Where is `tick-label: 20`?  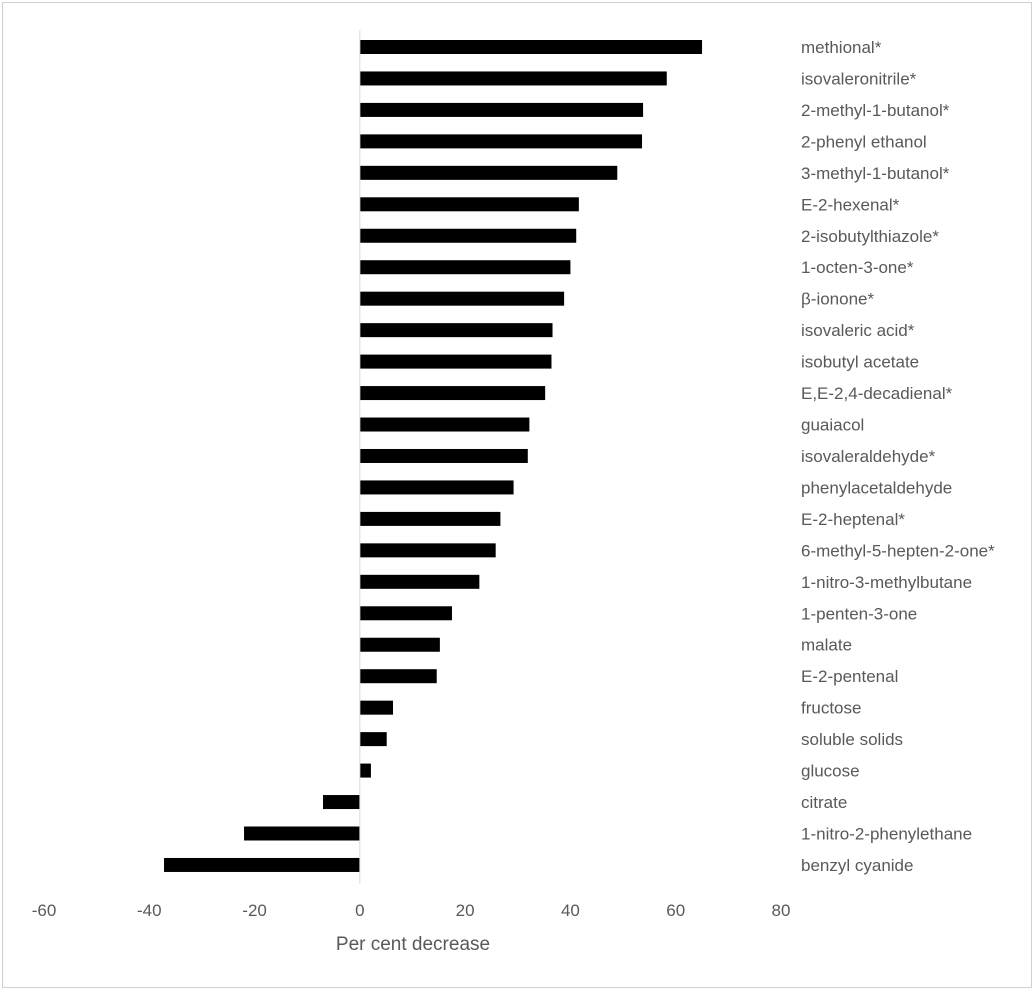 tick-label: 20 is located at coordinates (465, 910).